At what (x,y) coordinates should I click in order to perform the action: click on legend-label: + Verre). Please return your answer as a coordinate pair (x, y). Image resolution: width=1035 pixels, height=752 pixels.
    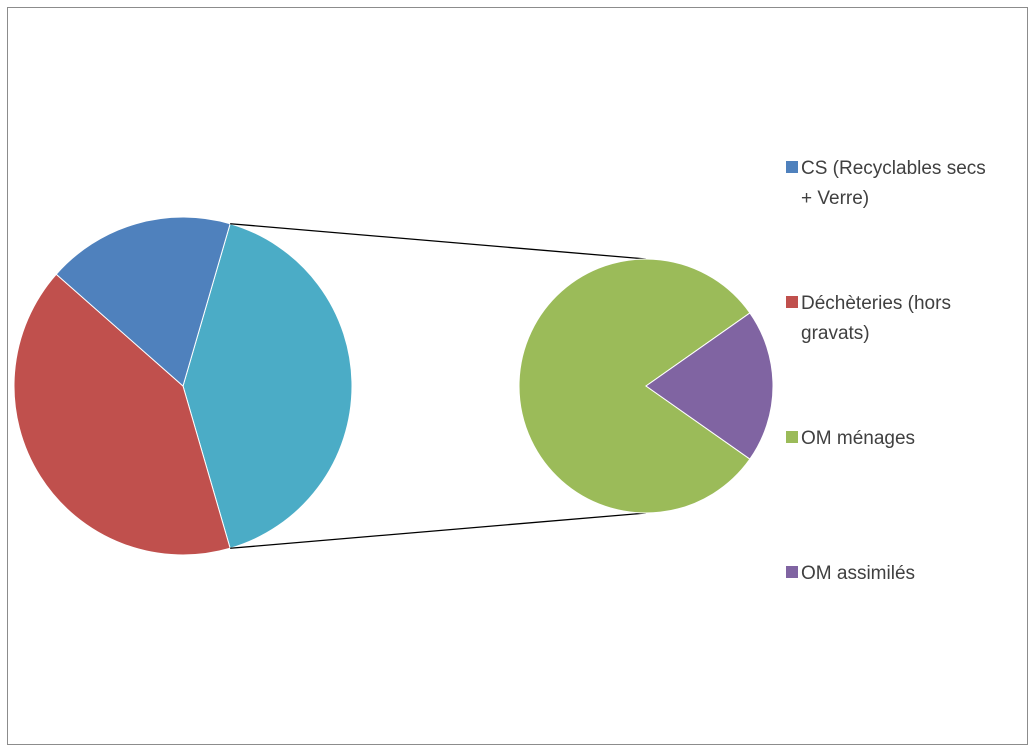
    Looking at the image, I should click on (835, 198).